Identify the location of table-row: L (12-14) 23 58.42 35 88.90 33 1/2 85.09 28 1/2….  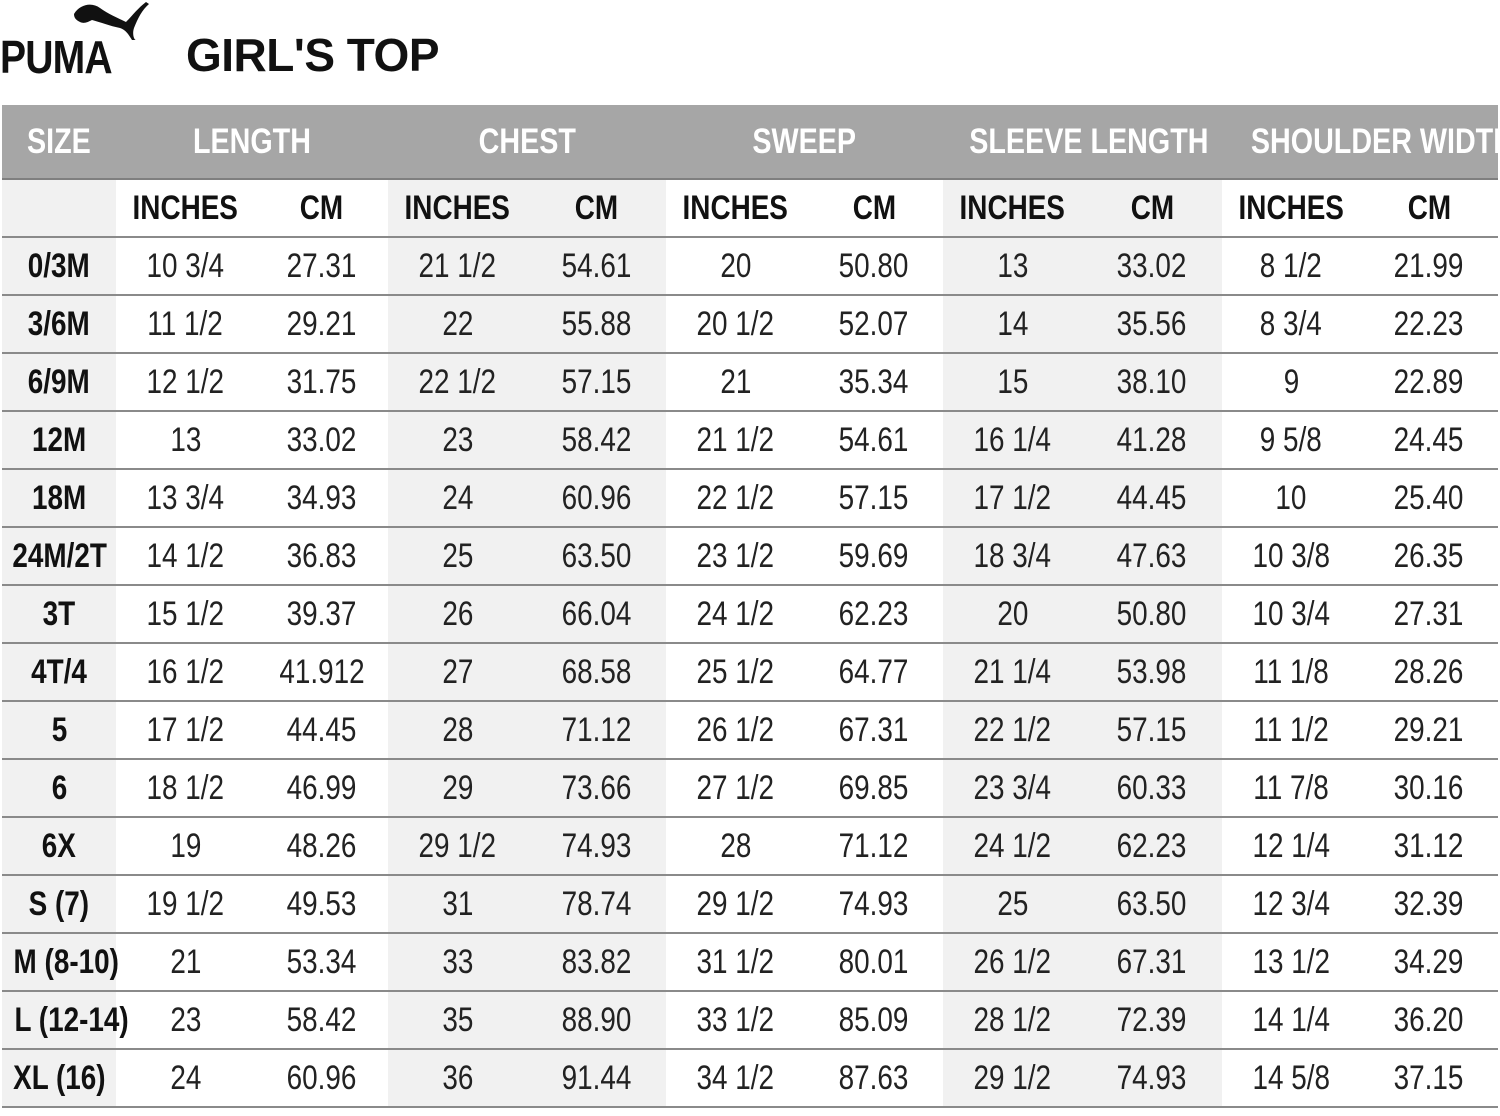
(750, 1020).